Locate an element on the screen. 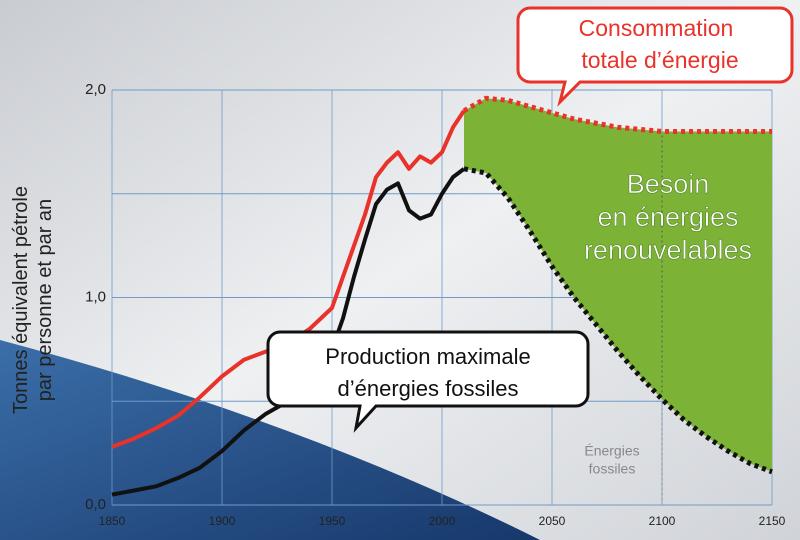 The image size is (800, 540). annotation: fossiles is located at coordinates (612, 469).